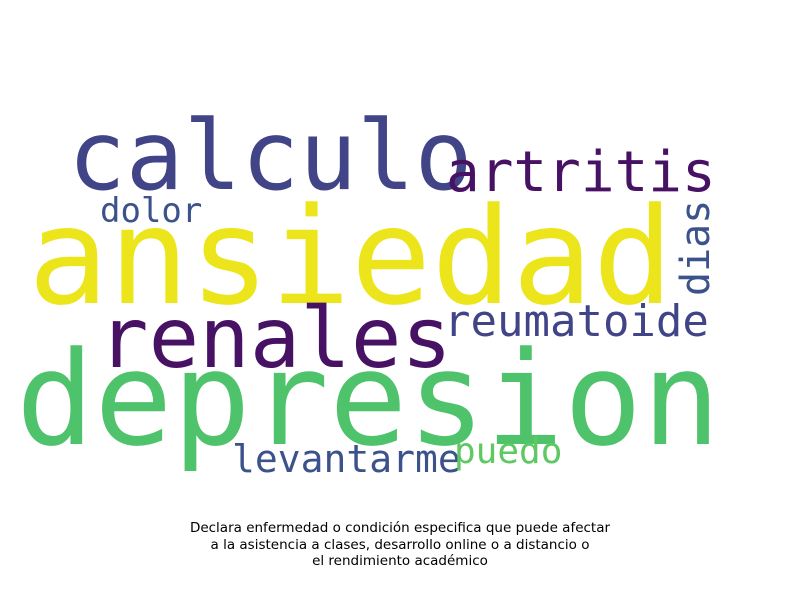  Describe the element at coordinates (576, 321) in the screenshot. I see `word-reumatoide: reumatoide` at that location.